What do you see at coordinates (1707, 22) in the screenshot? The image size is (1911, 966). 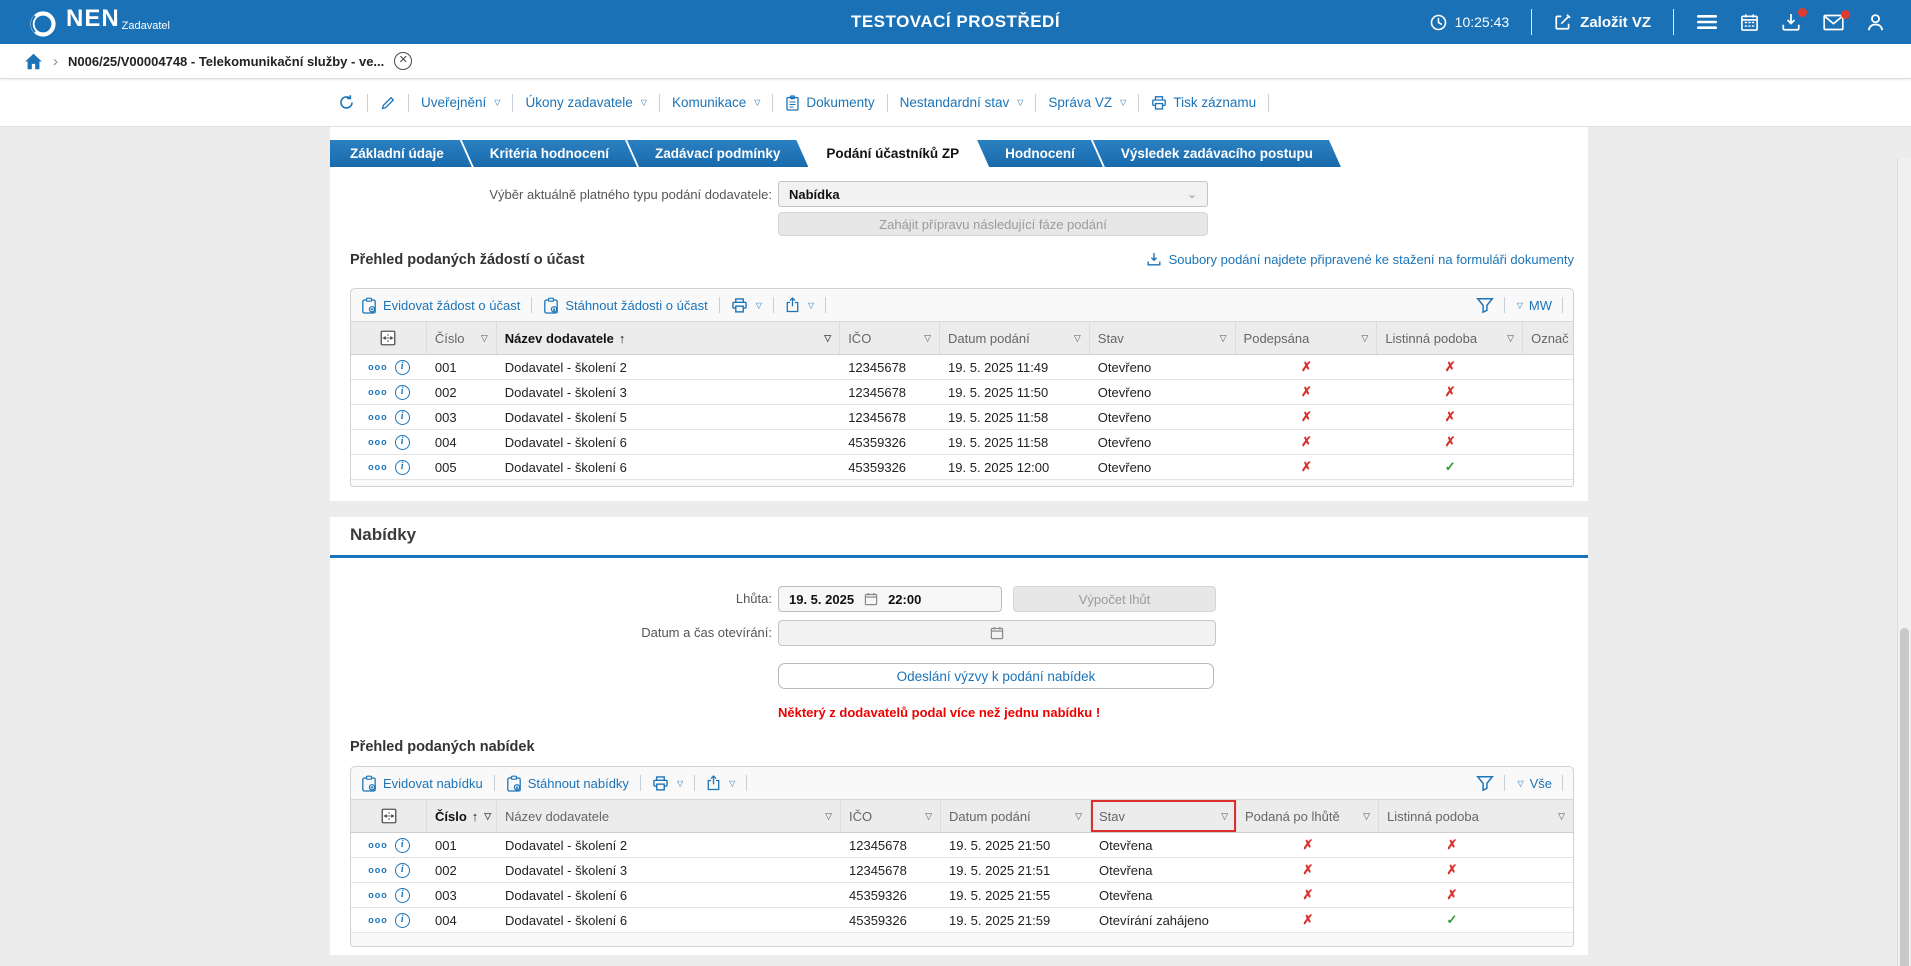 I see `menu-button` at bounding box center [1707, 22].